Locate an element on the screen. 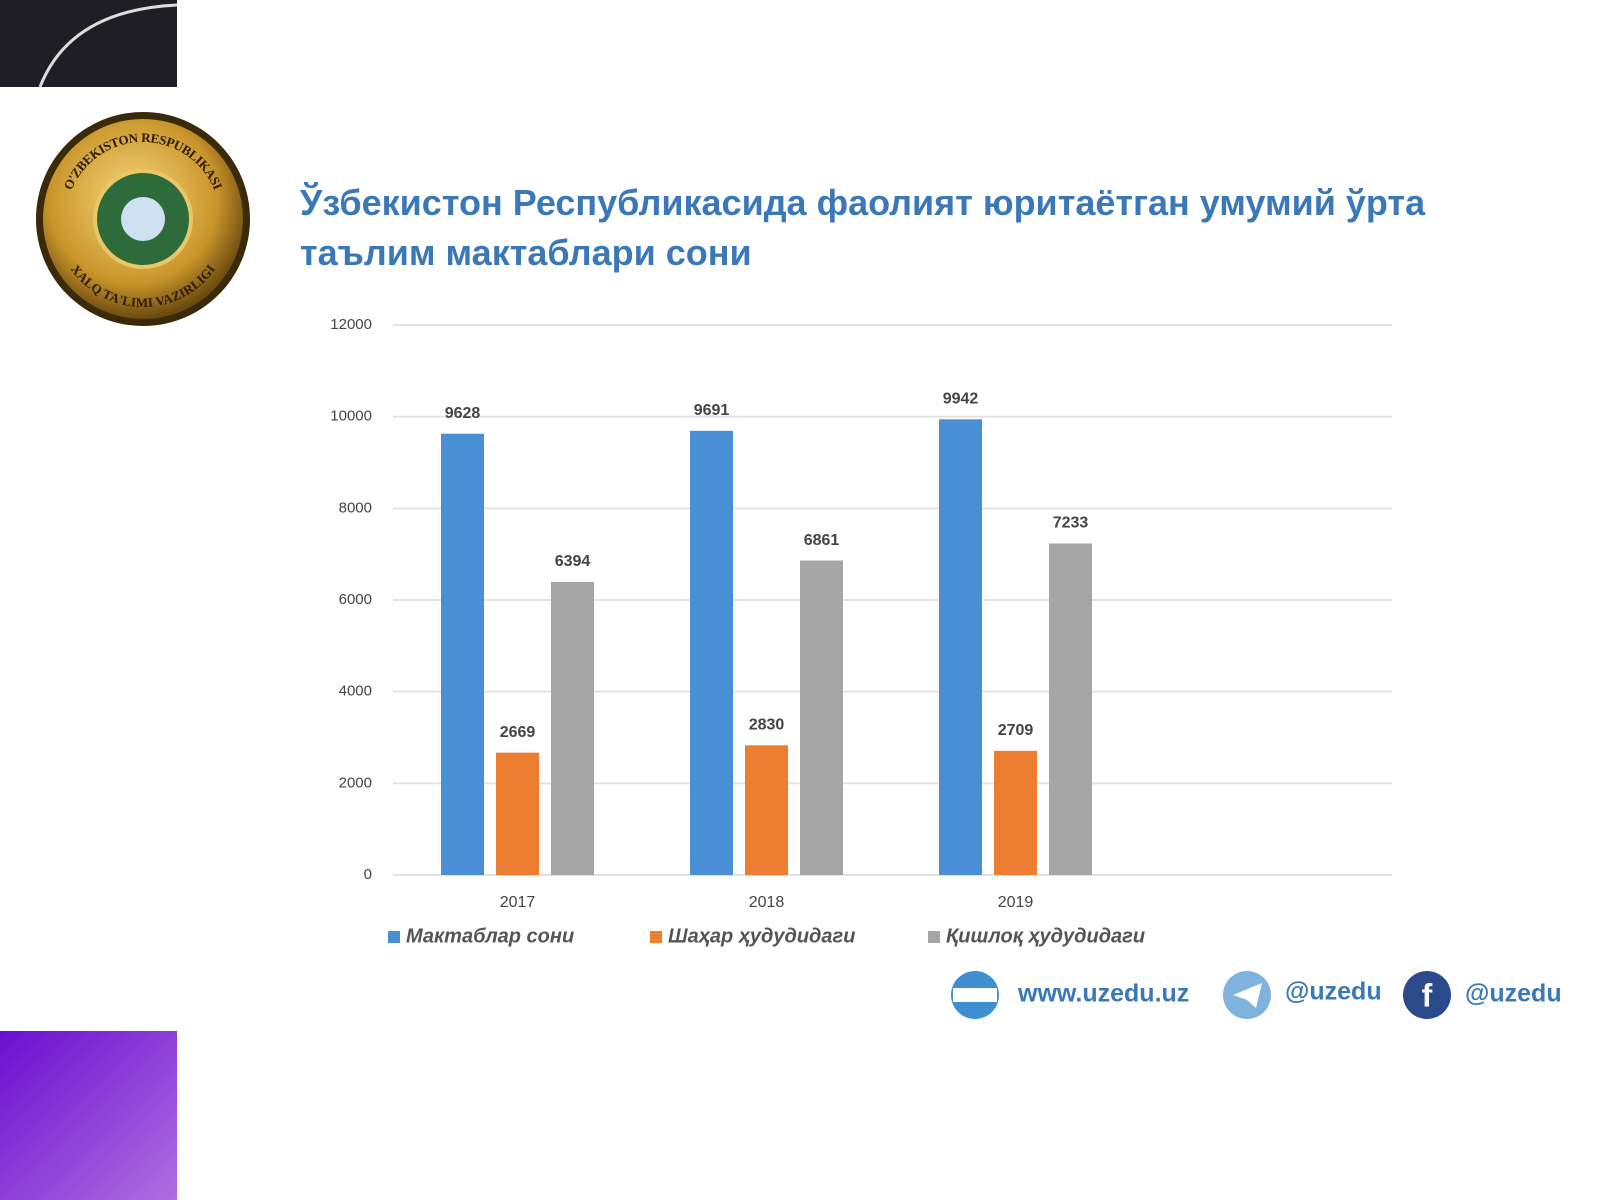 The image size is (1600, 1200). website: www.uzedu.uz is located at coordinates (1103, 994).